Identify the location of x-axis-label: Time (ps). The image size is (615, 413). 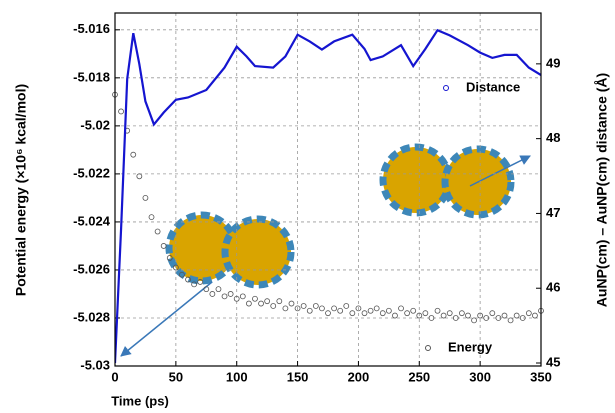
(140, 400).